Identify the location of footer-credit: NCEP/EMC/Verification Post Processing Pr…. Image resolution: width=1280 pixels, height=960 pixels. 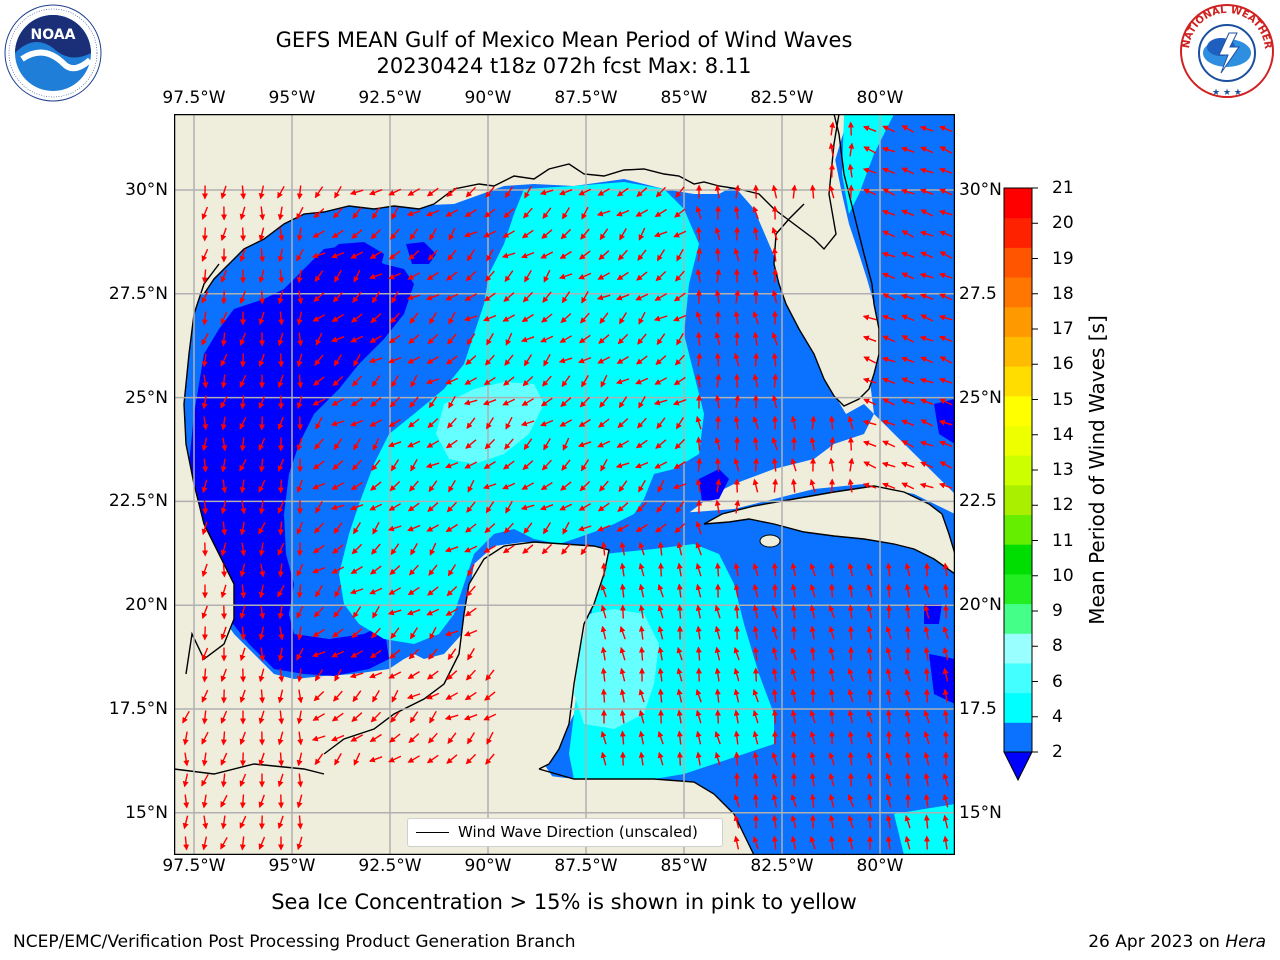
(294, 942).